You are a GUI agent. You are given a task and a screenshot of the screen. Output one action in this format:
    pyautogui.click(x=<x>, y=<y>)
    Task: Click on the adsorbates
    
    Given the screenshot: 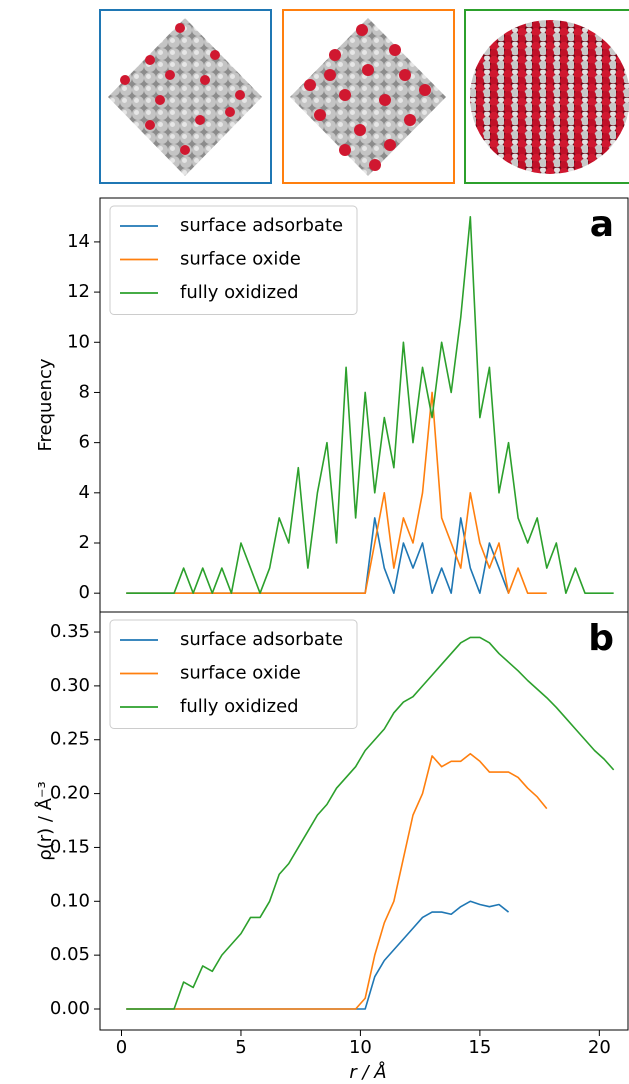 What is the action you would take?
    pyautogui.click(x=182, y=89)
    